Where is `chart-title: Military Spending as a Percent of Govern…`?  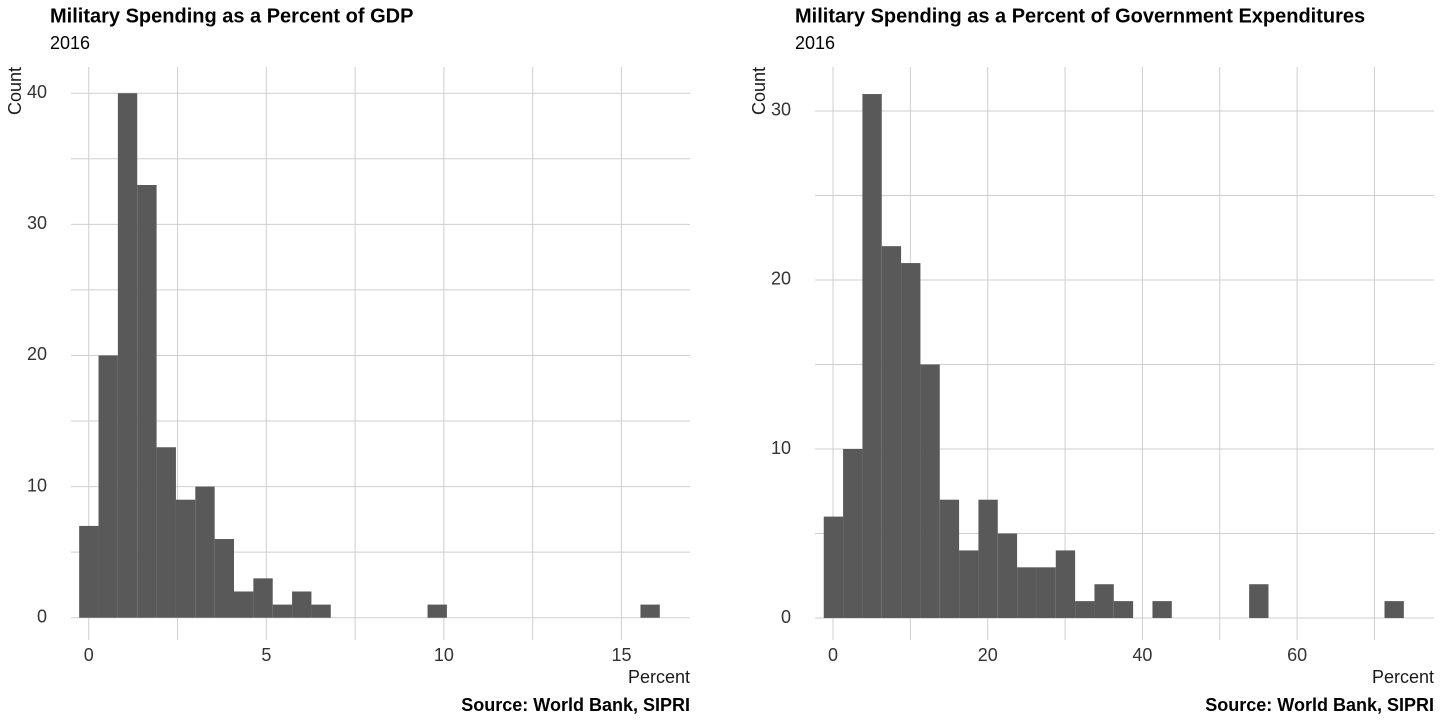
chart-title: Military Spending as a Percent of Govern… is located at coordinates (1080, 16).